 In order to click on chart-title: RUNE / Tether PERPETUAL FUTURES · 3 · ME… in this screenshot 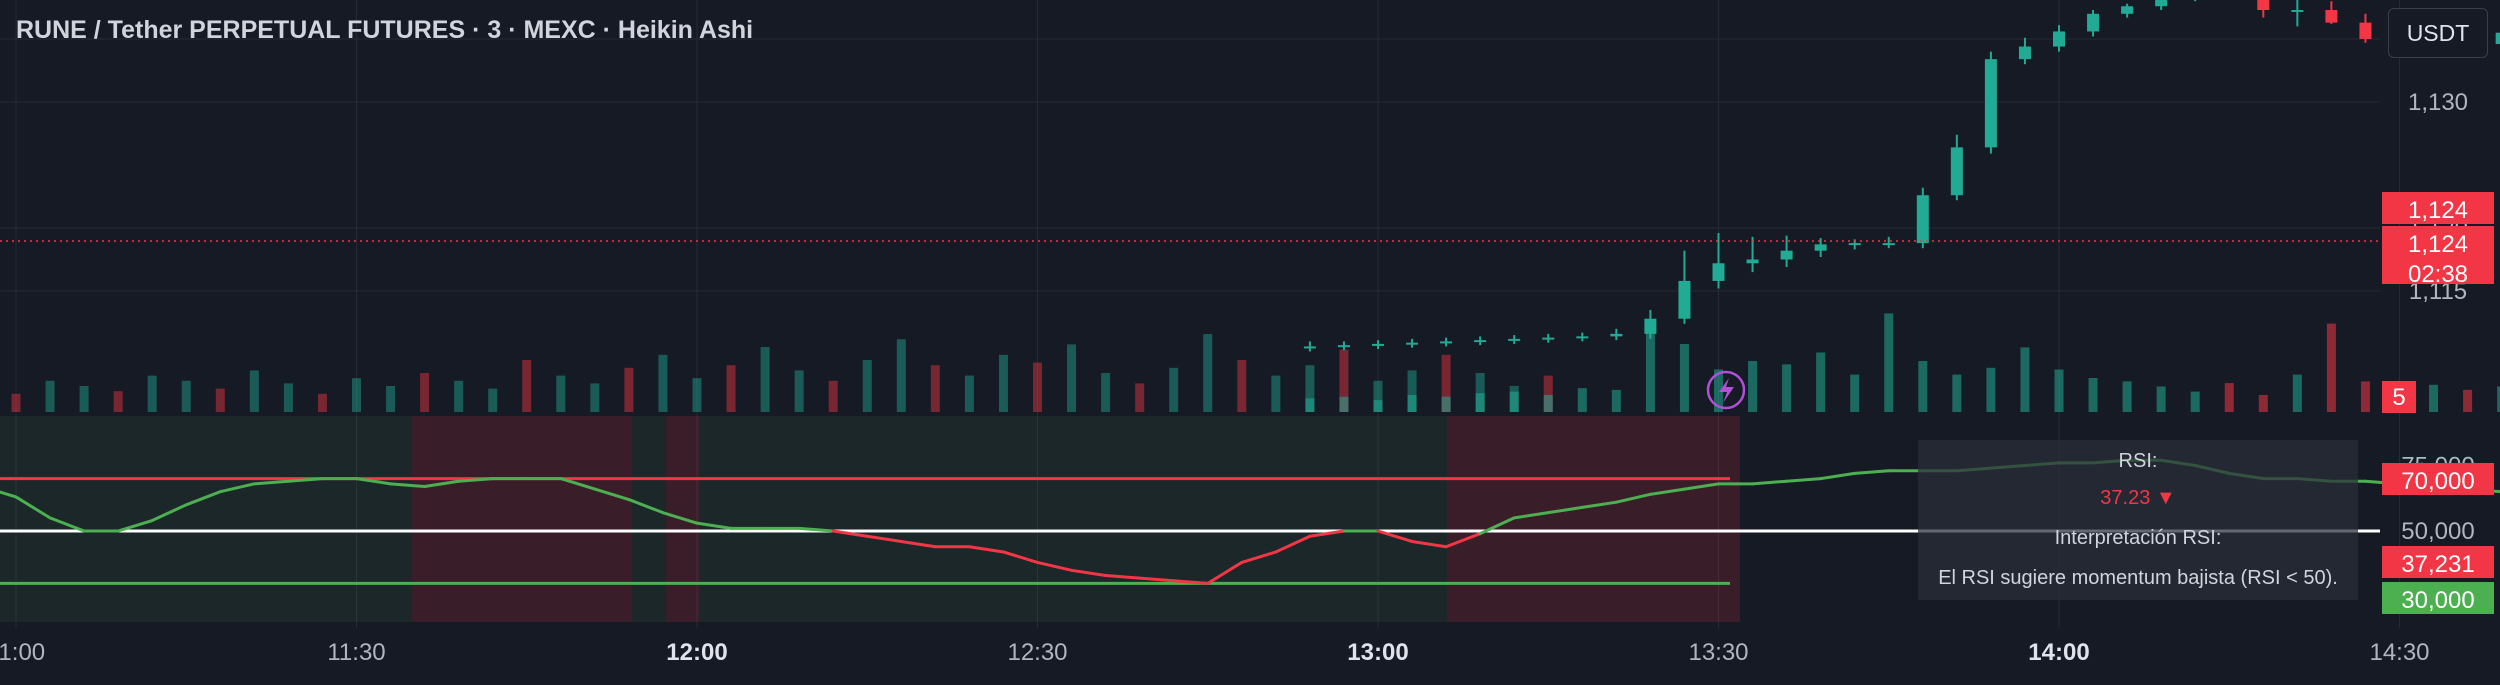, I will do `click(385, 30)`.